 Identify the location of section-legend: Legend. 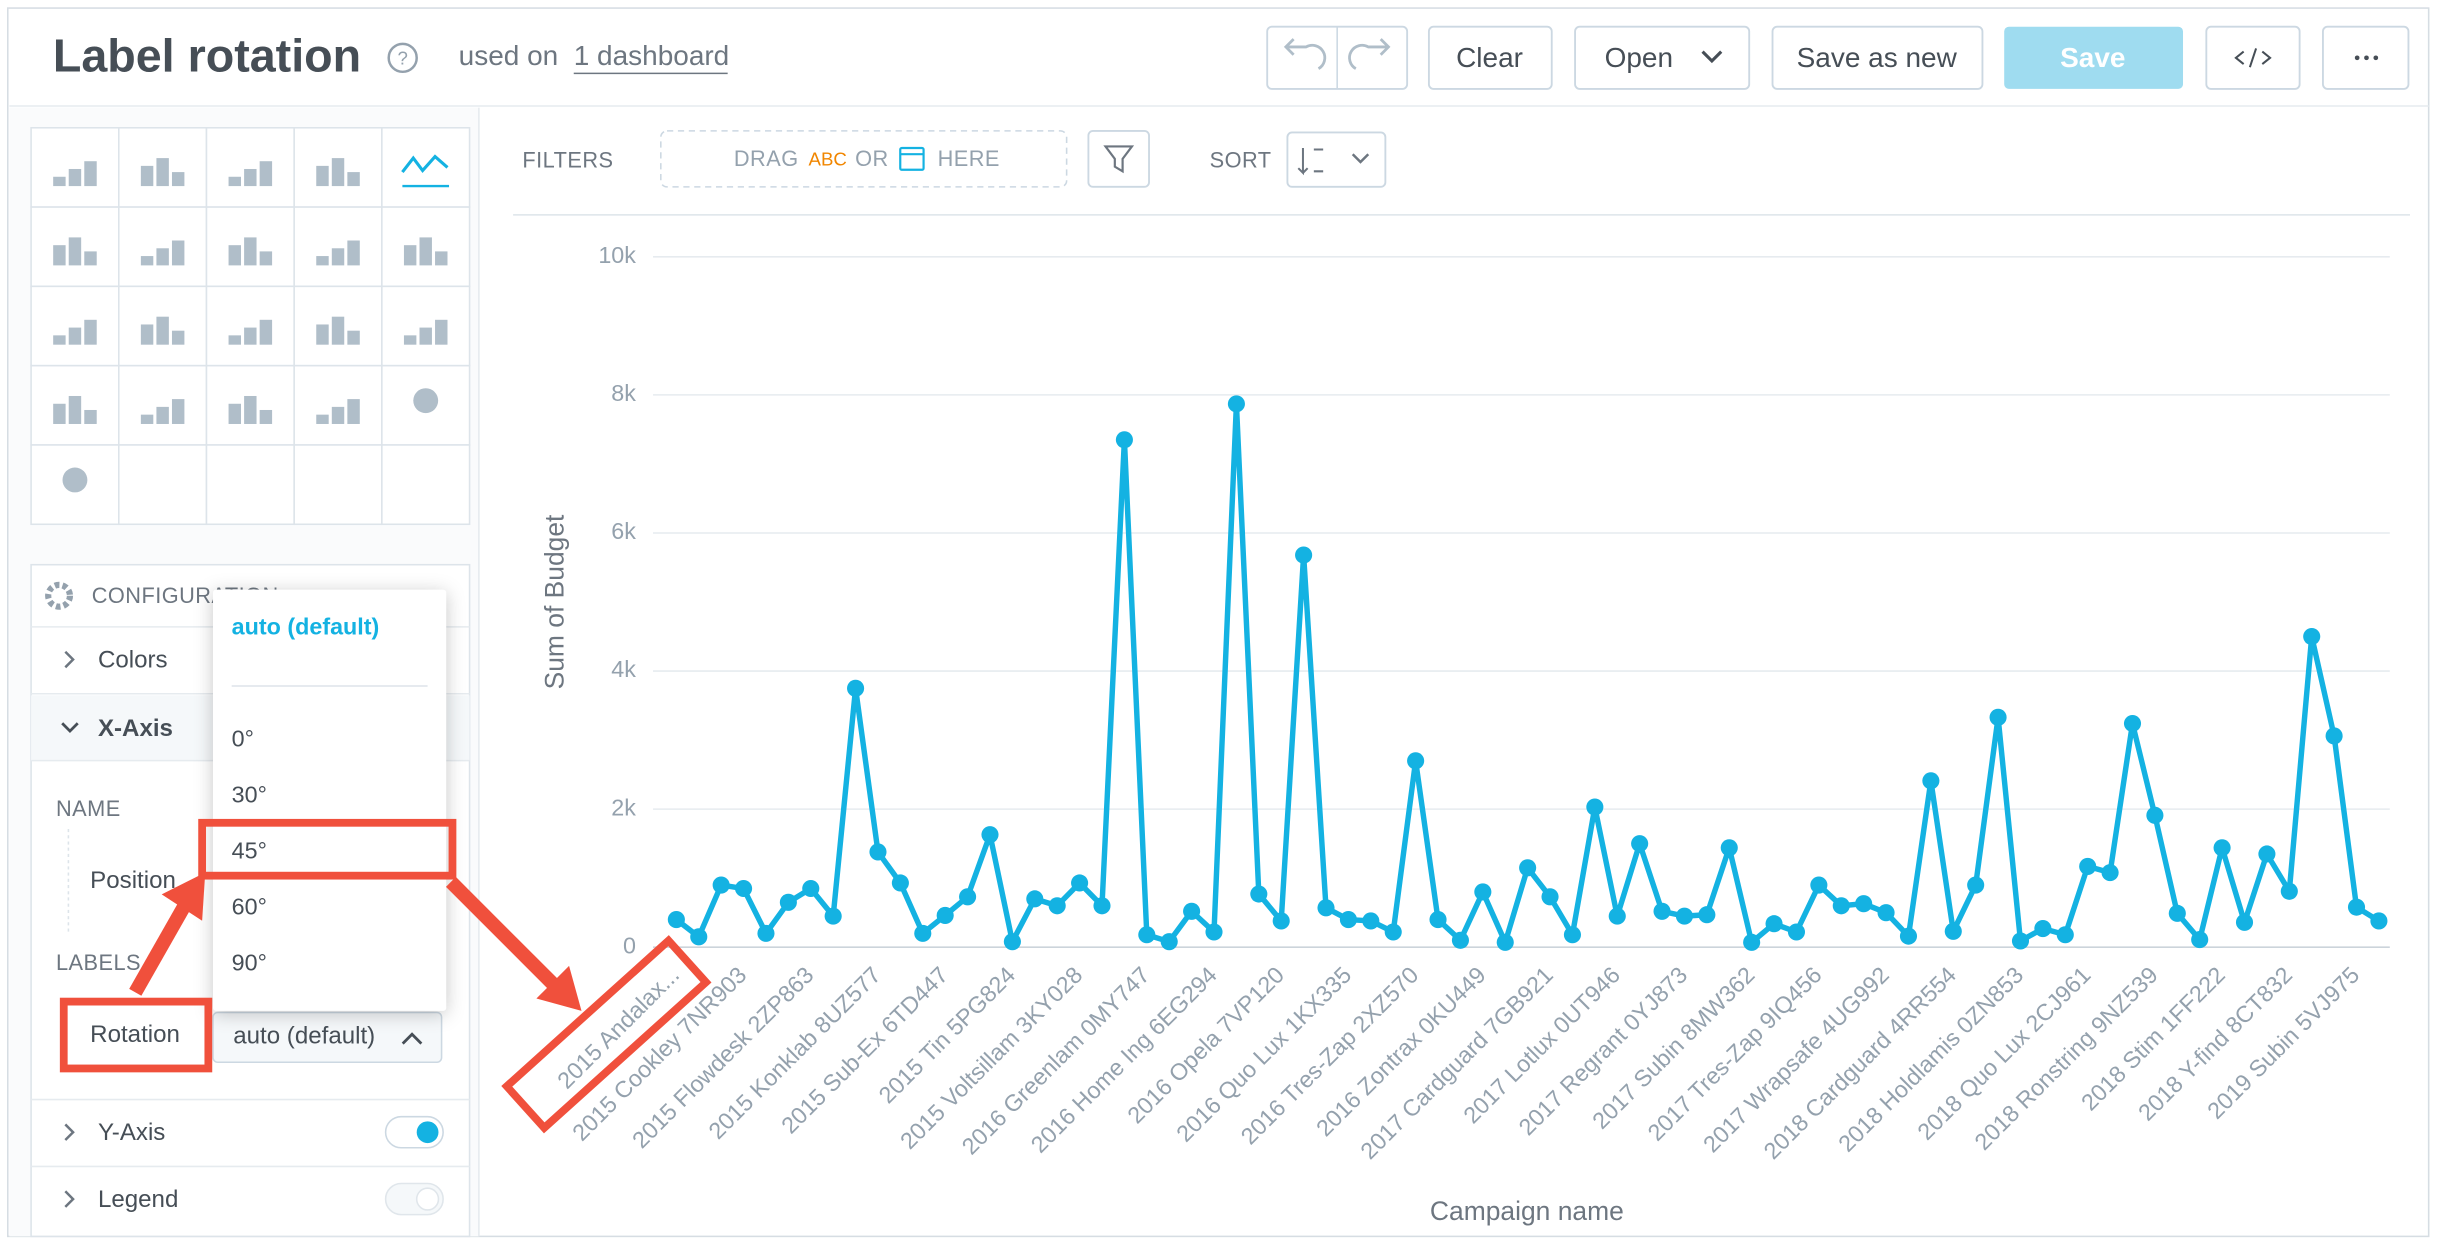
(138, 1199).